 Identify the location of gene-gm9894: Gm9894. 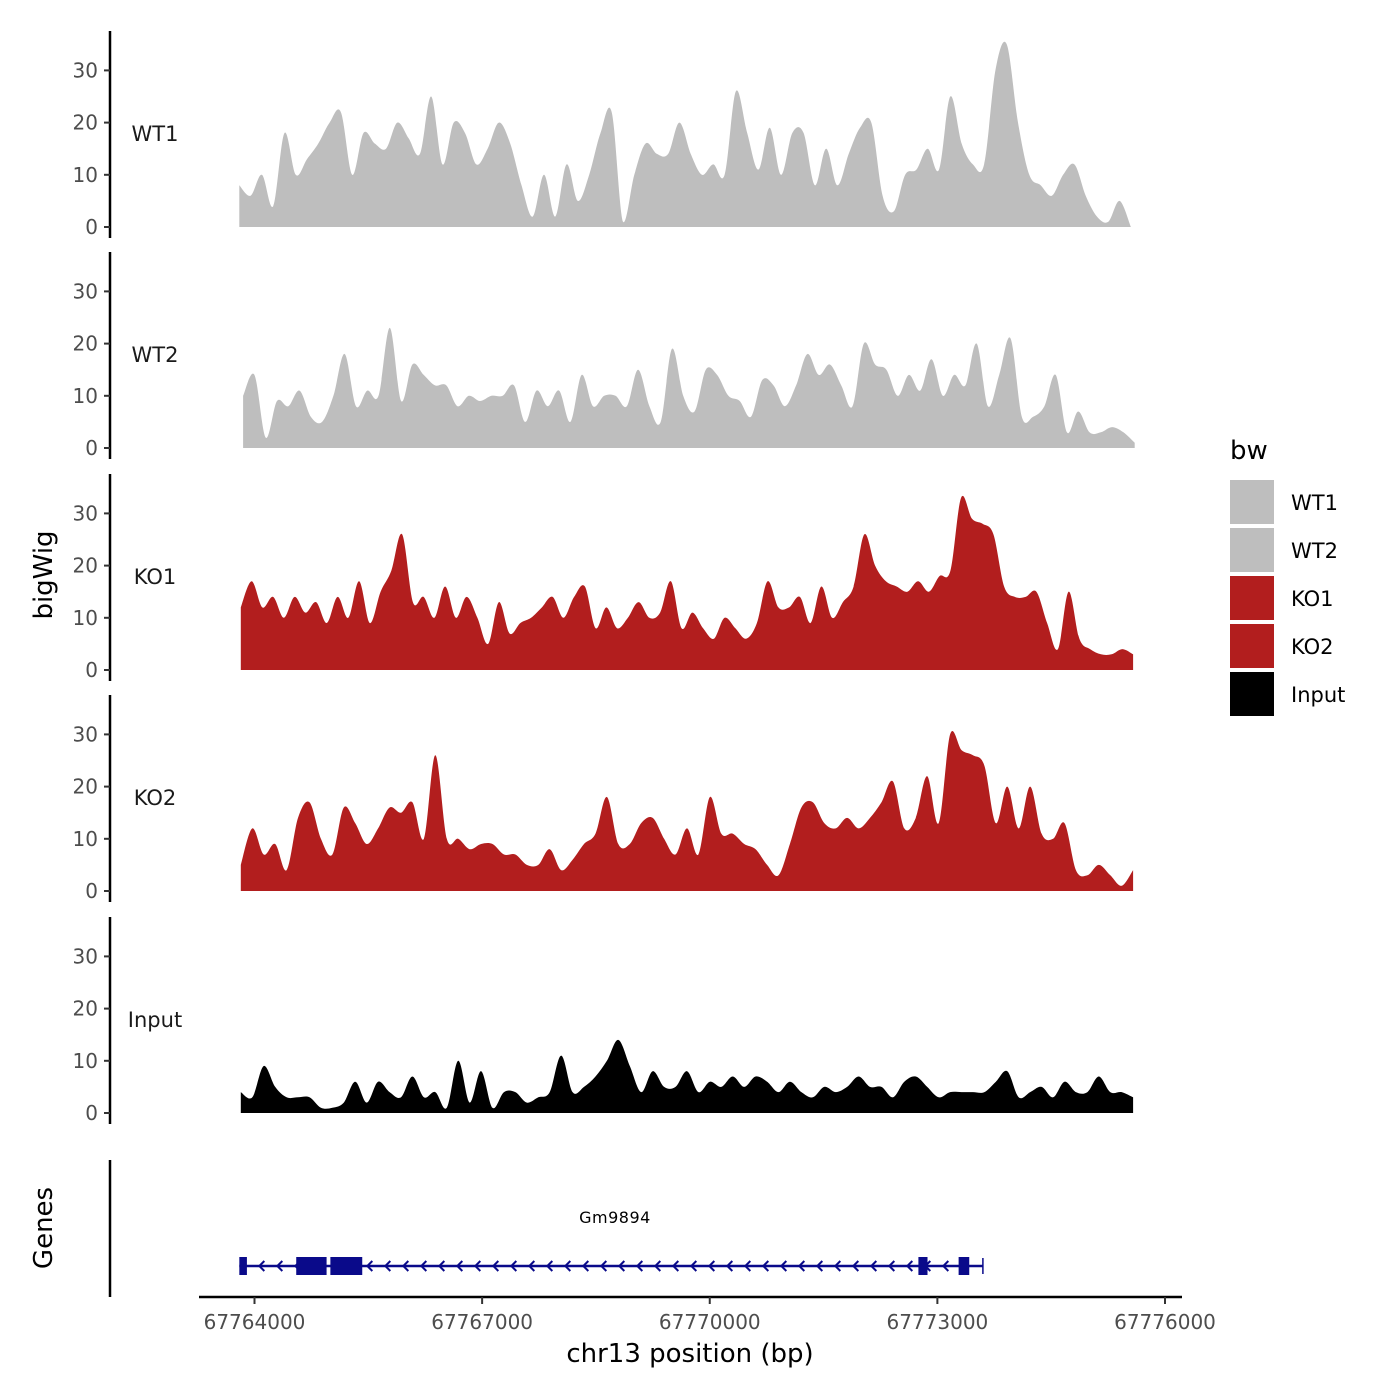
(611, 1241).